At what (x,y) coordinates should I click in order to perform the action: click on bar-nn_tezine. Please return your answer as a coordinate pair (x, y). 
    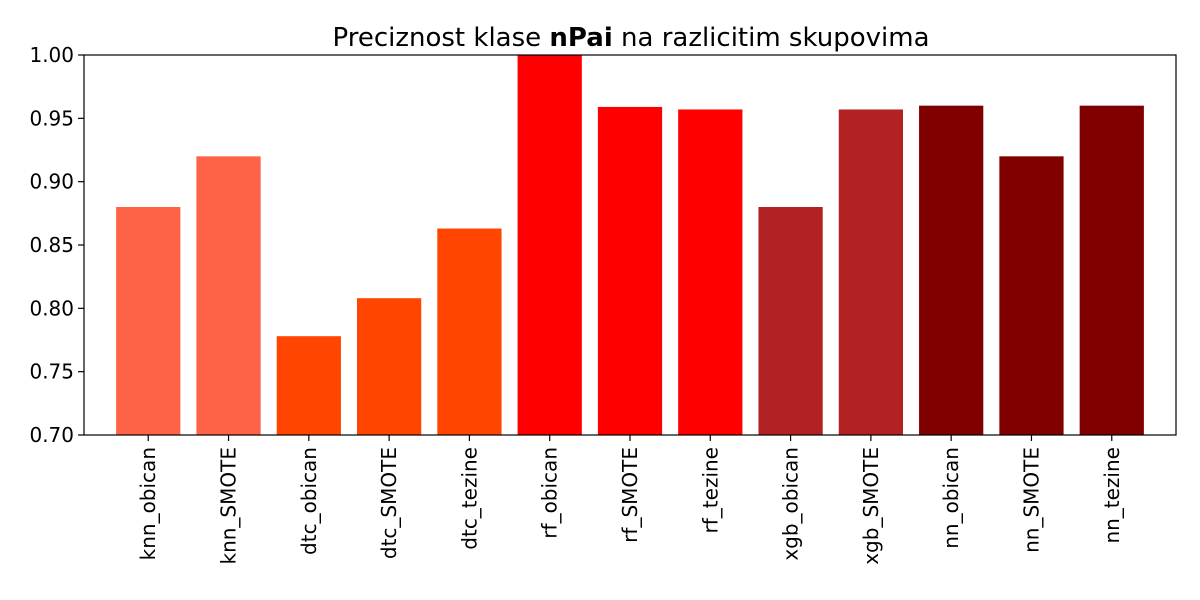
    Looking at the image, I should click on (1111, 270).